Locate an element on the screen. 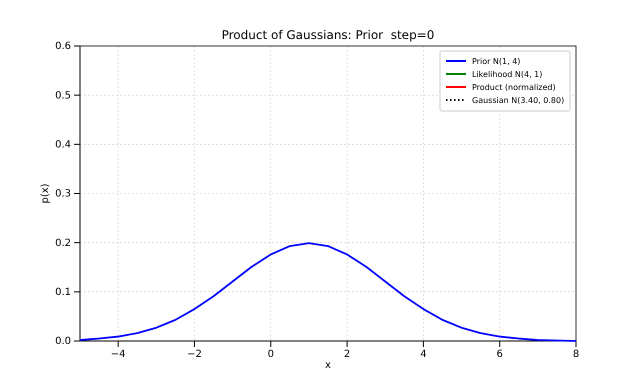 This screenshot has width=640, height=384. x-tick-label: 4 is located at coordinates (423, 354).